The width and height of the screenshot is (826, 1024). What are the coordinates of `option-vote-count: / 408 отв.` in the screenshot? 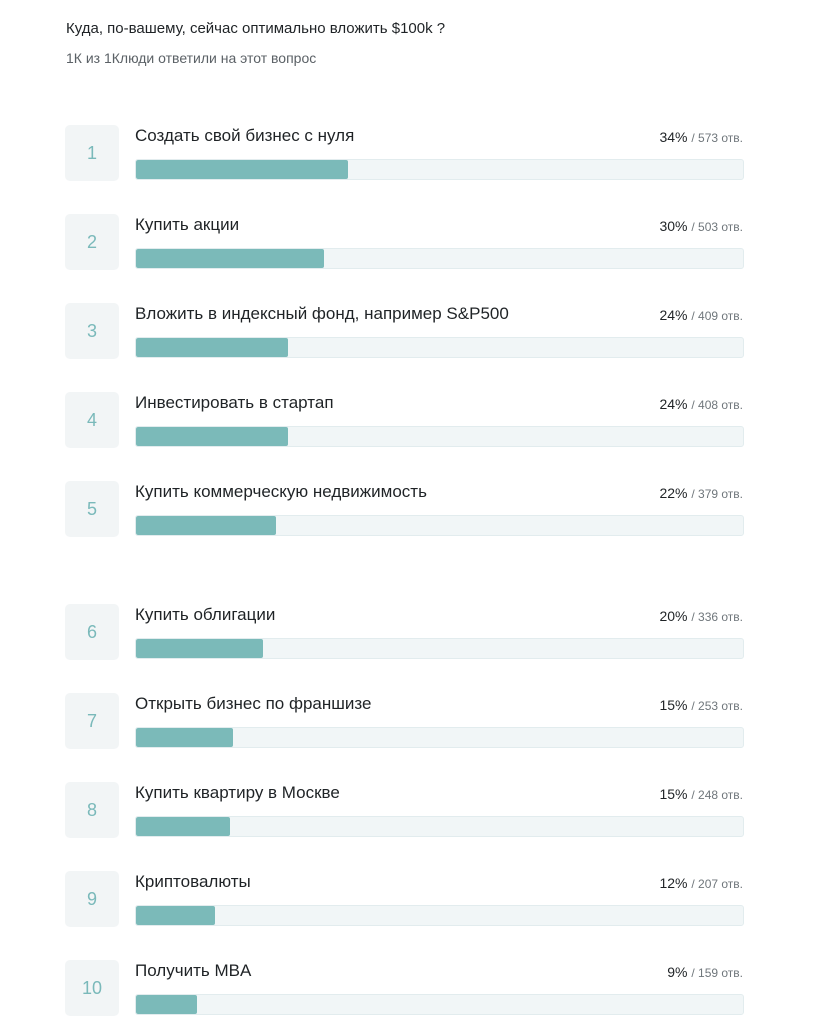 It's located at (717, 405).